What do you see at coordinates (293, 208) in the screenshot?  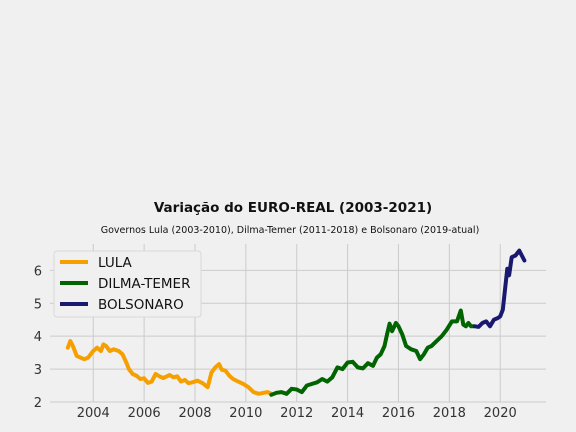 I see `chart-title: Variação do EURO-REAL (2003-2021)` at bounding box center [293, 208].